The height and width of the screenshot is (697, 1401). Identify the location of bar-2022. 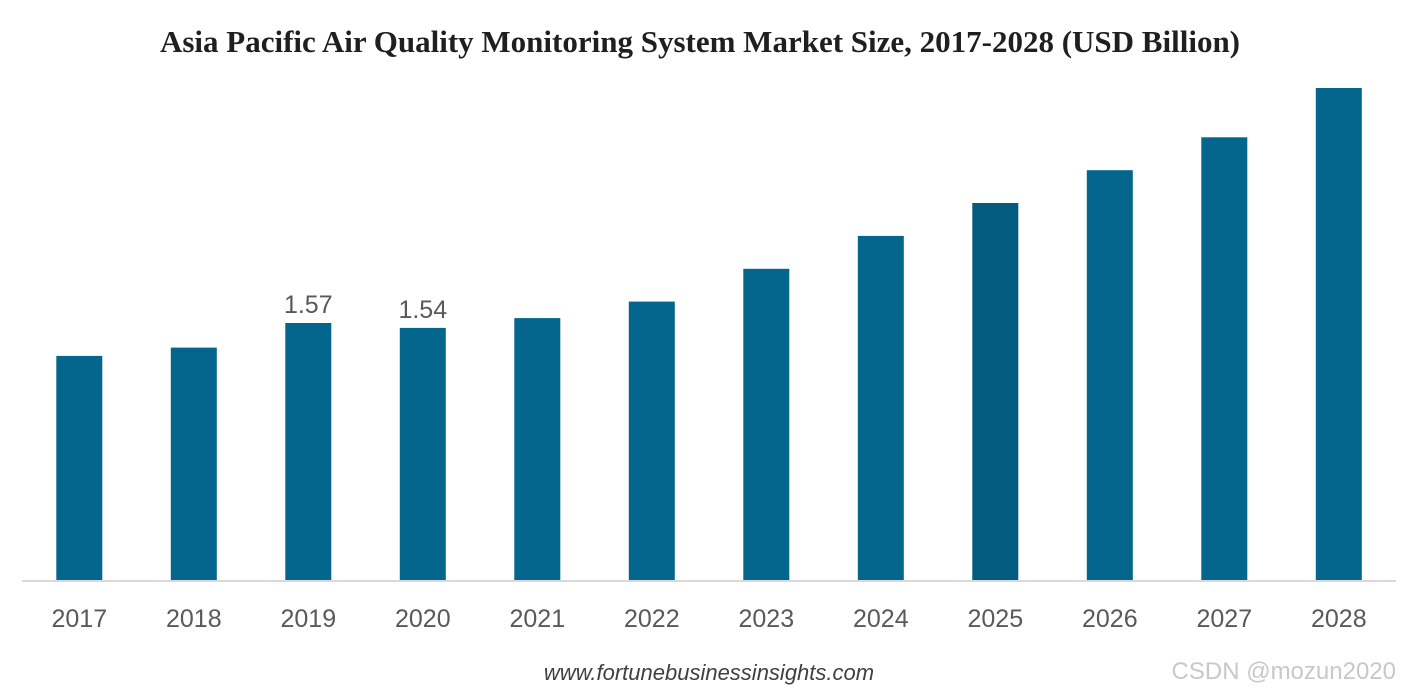
(651, 441).